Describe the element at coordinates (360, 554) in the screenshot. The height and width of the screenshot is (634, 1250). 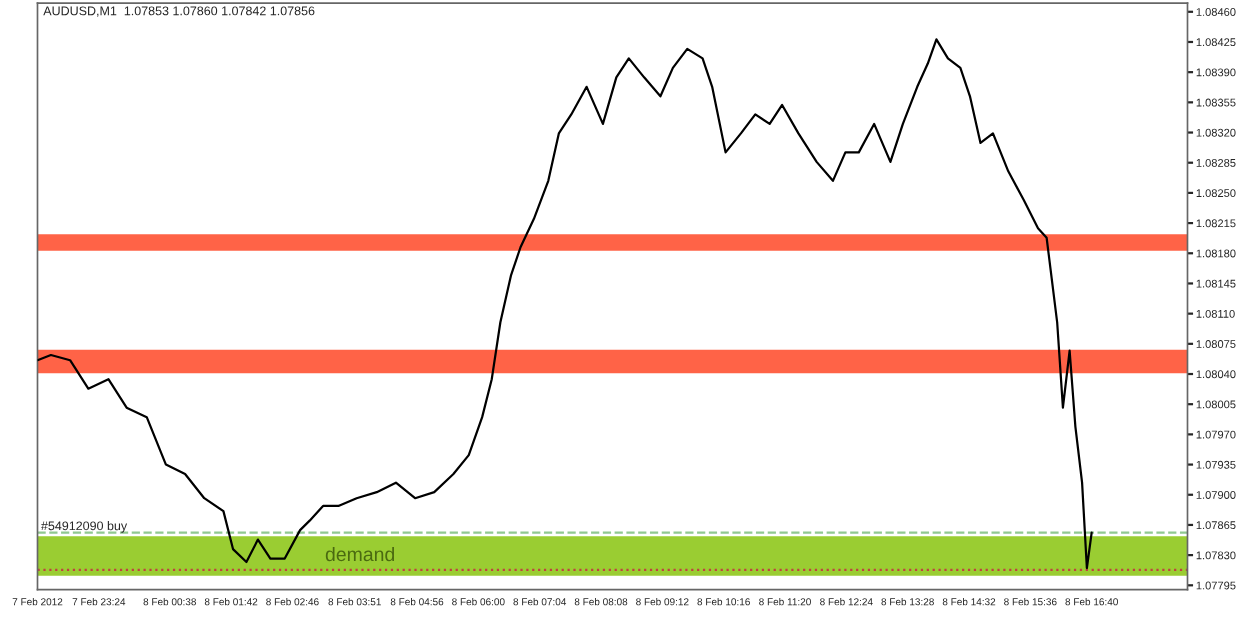
I see `band-label: demand` at that location.